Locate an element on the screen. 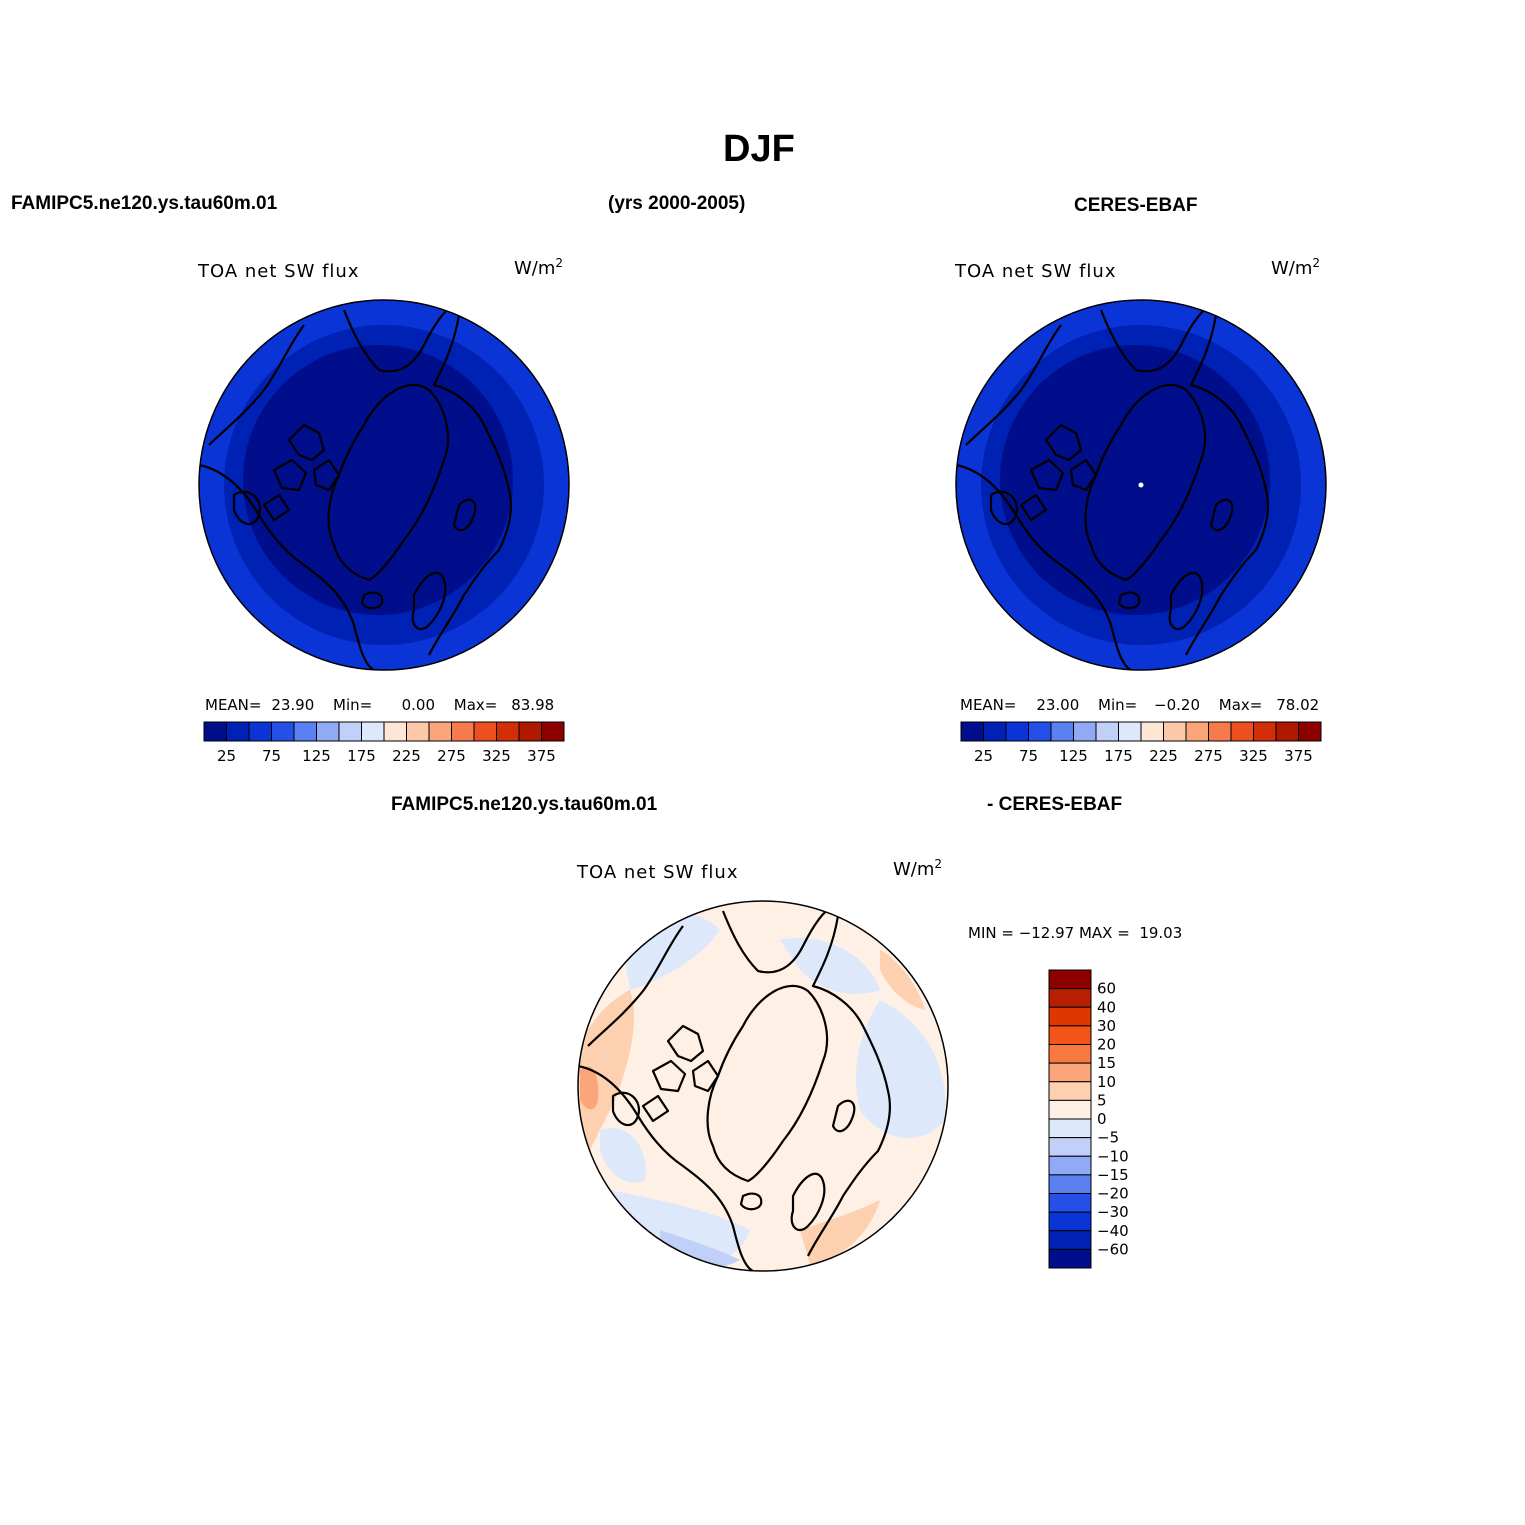 This screenshot has height=1525, width=1525. max-value: 78.02 is located at coordinates (1298, 705).